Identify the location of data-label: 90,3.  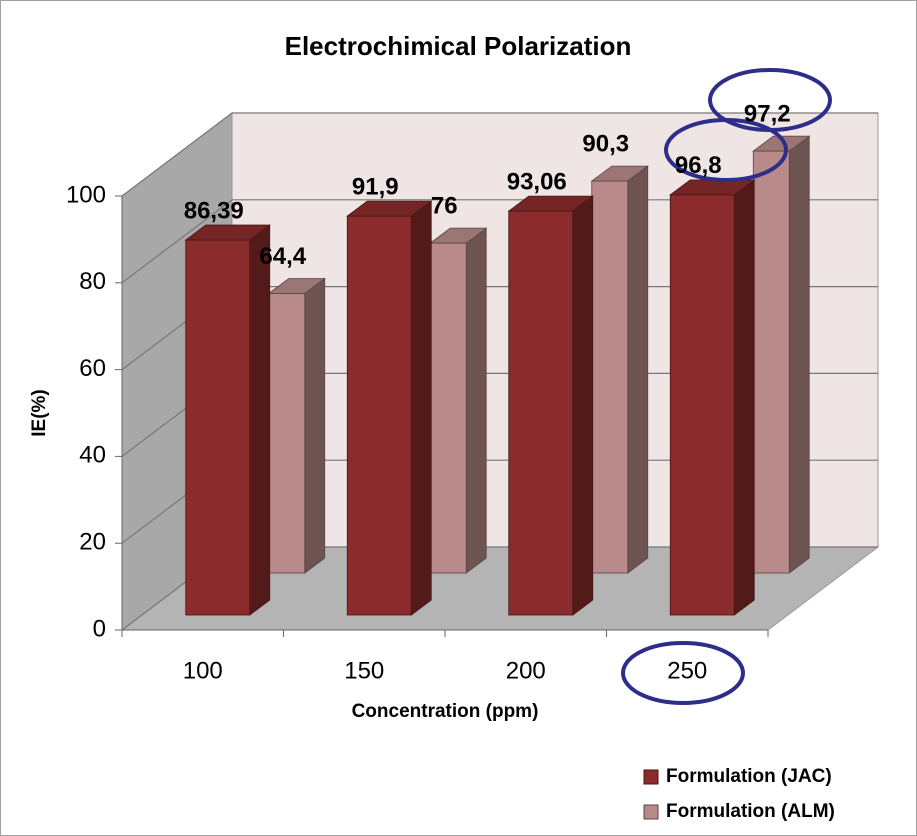
(605, 143).